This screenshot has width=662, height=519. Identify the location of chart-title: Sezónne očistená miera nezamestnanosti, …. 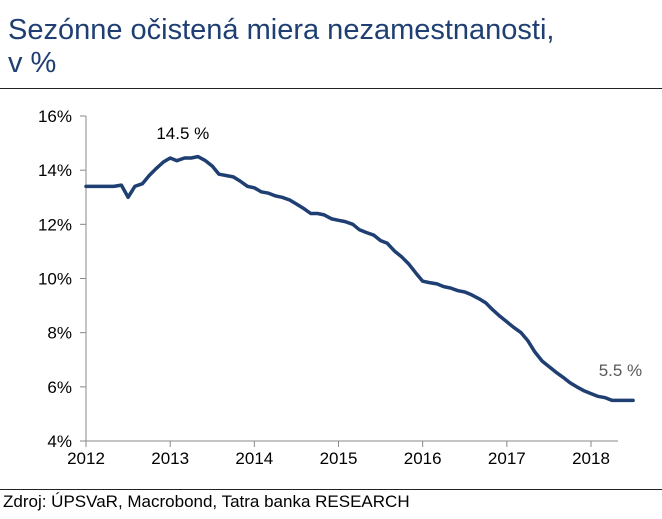
(328, 47).